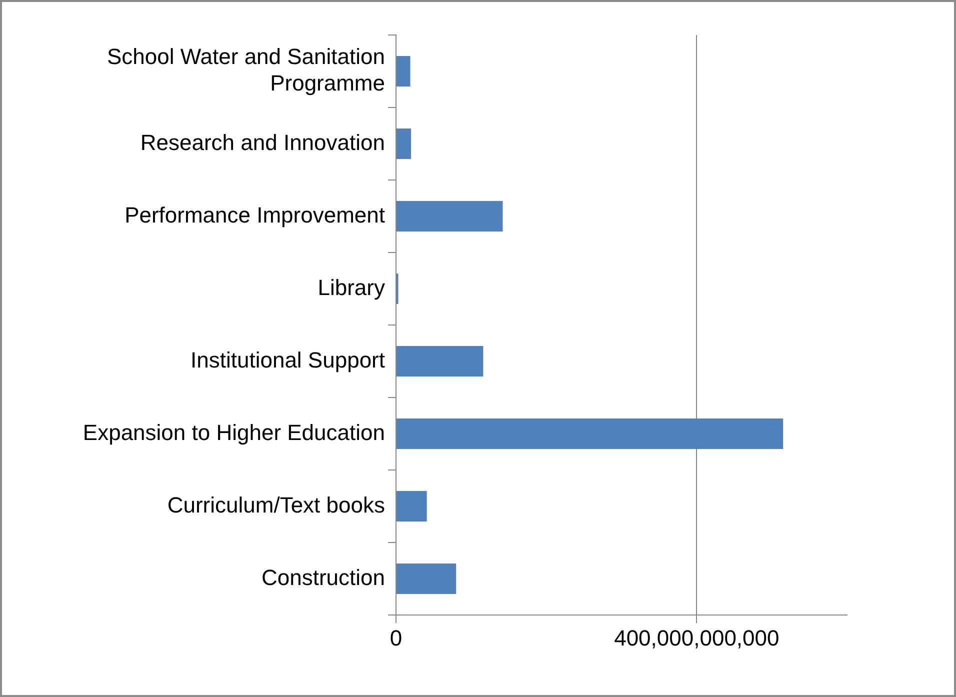  I want to click on y-tick-label: School Water and Sanitation Programme, so click(245, 70).